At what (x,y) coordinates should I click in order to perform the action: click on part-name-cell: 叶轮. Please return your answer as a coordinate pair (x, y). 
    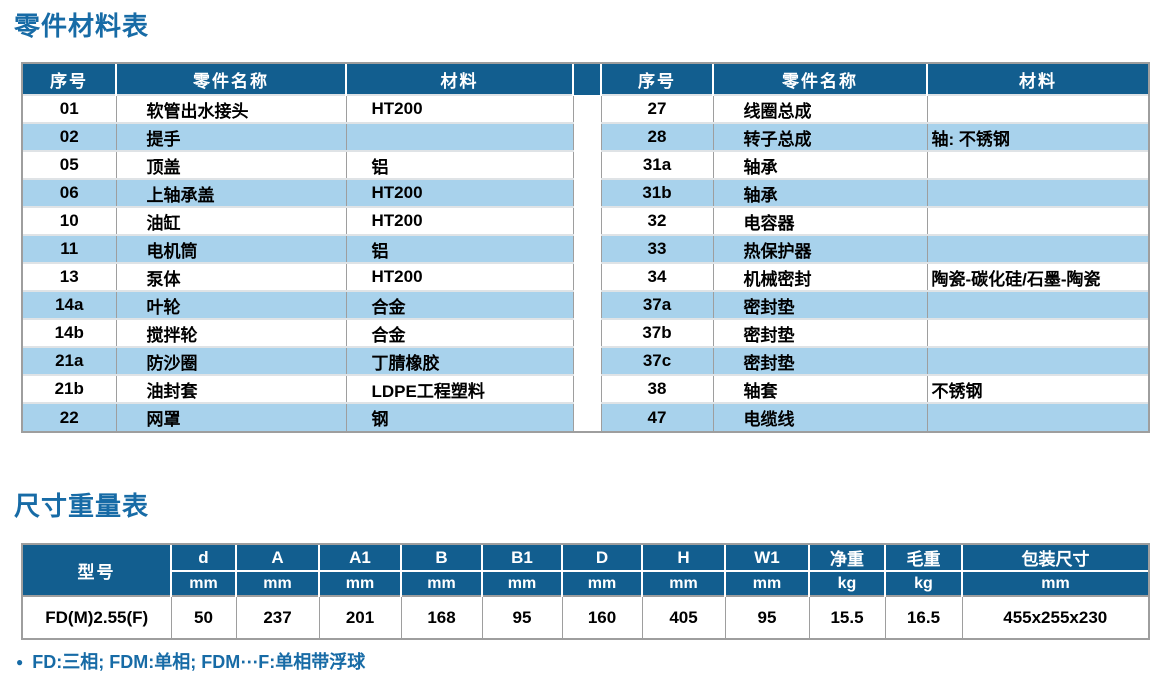
    Looking at the image, I should click on (230, 304).